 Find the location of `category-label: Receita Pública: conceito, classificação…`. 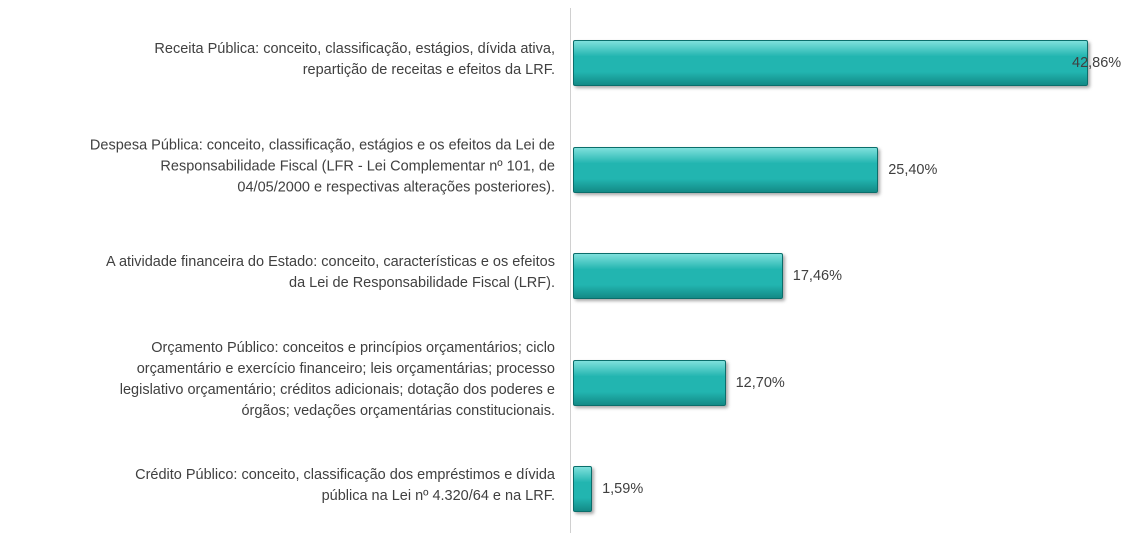

category-label: Receita Pública: conceito, classificação… is located at coordinates (354, 60).